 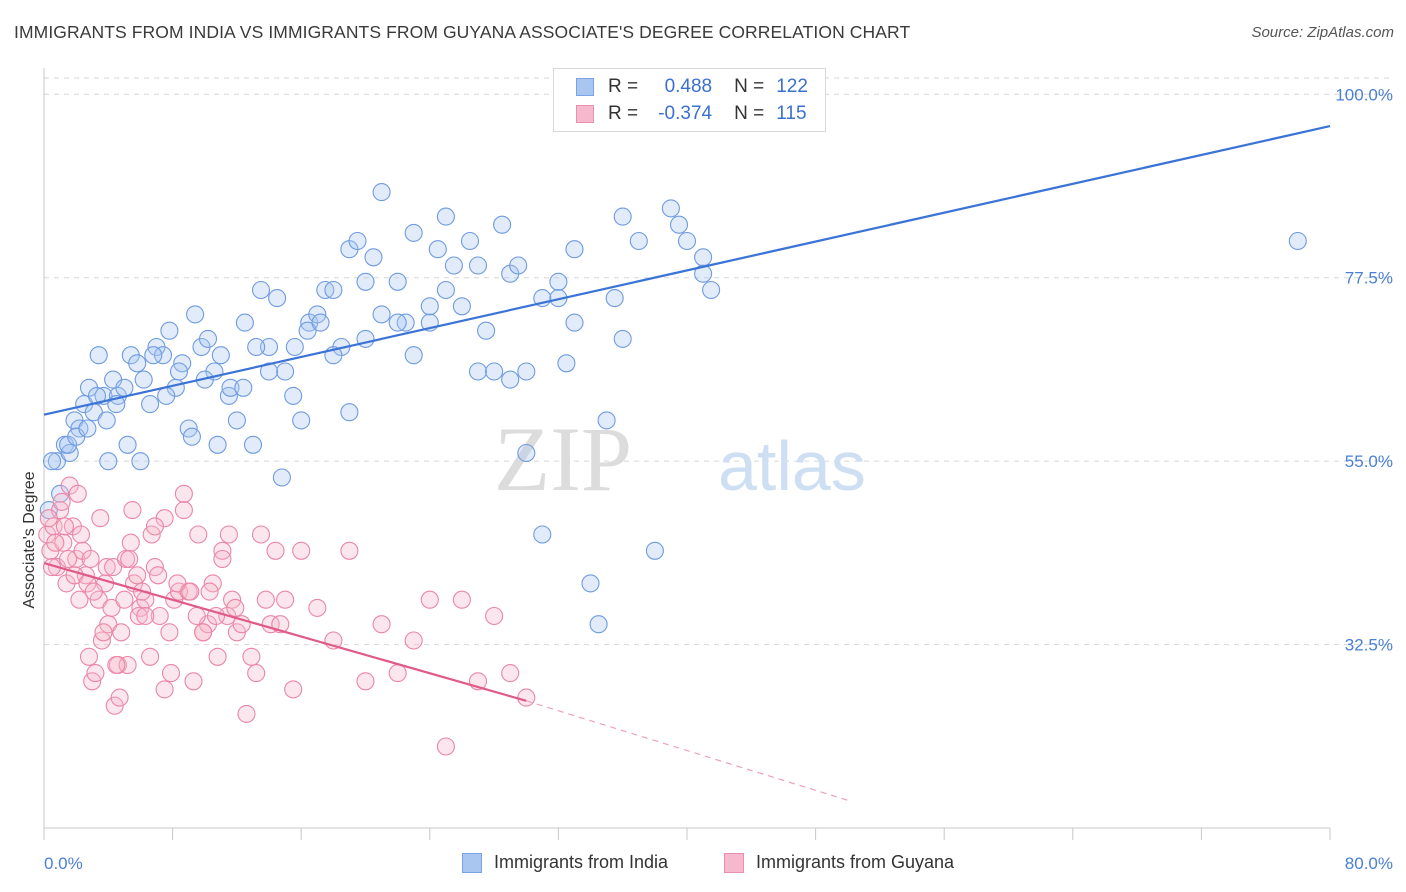 I want to click on correlation-legend: R = 0.488 N = 122 R = -0.374 N = 115, so click(x=689, y=100).